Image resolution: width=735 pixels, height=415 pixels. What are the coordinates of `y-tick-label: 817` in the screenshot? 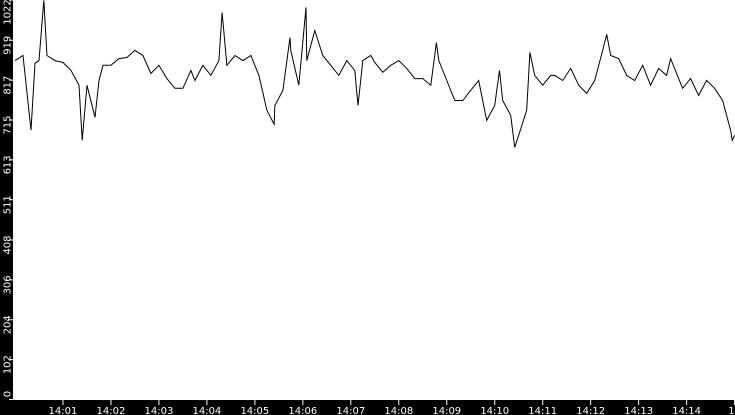 It's located at (8, 85).